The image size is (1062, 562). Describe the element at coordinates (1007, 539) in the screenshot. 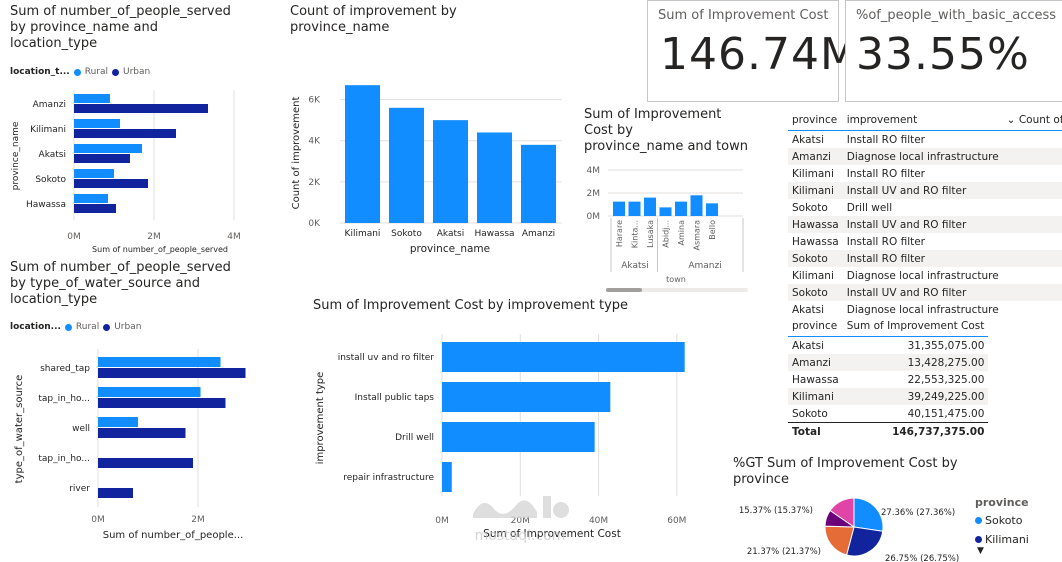

I see `legend-label: Kilimani` at that location.